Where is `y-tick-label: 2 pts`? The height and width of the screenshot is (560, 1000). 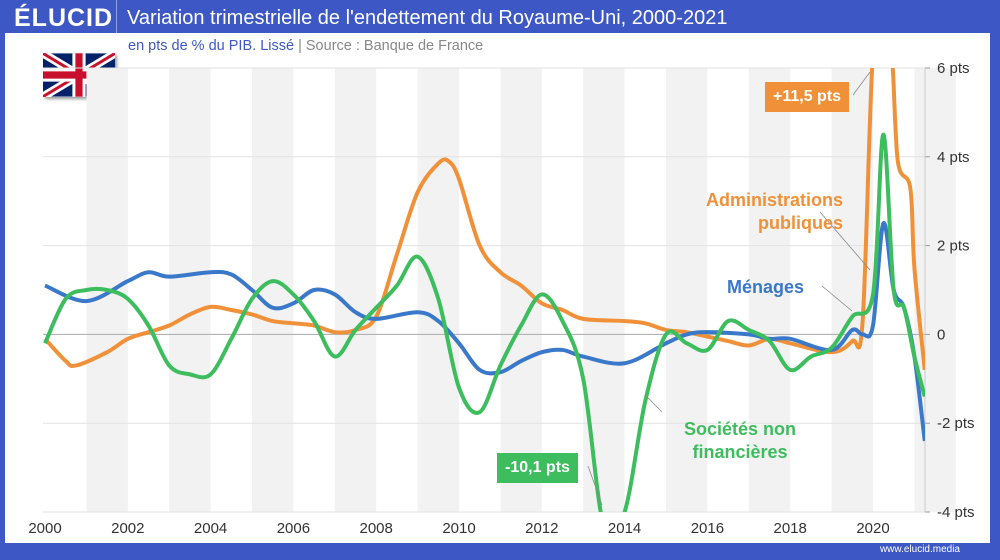
y-tick-label: 2 pts is located at coordinates (953, 246).